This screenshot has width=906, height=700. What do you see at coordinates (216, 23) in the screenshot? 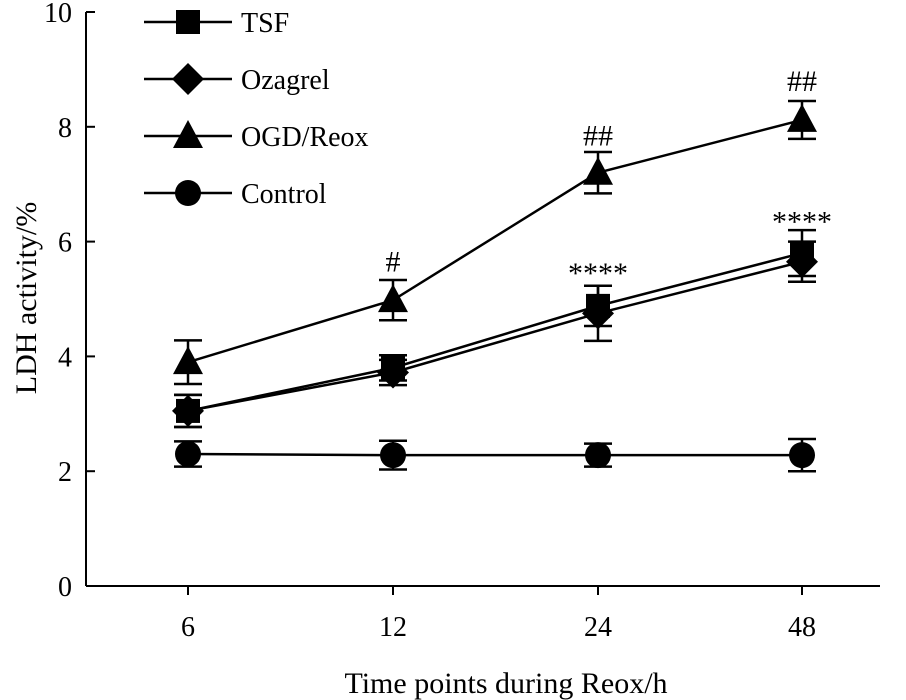
I see `legend-item-tsf: TSF` at bounding box center [216, 23].